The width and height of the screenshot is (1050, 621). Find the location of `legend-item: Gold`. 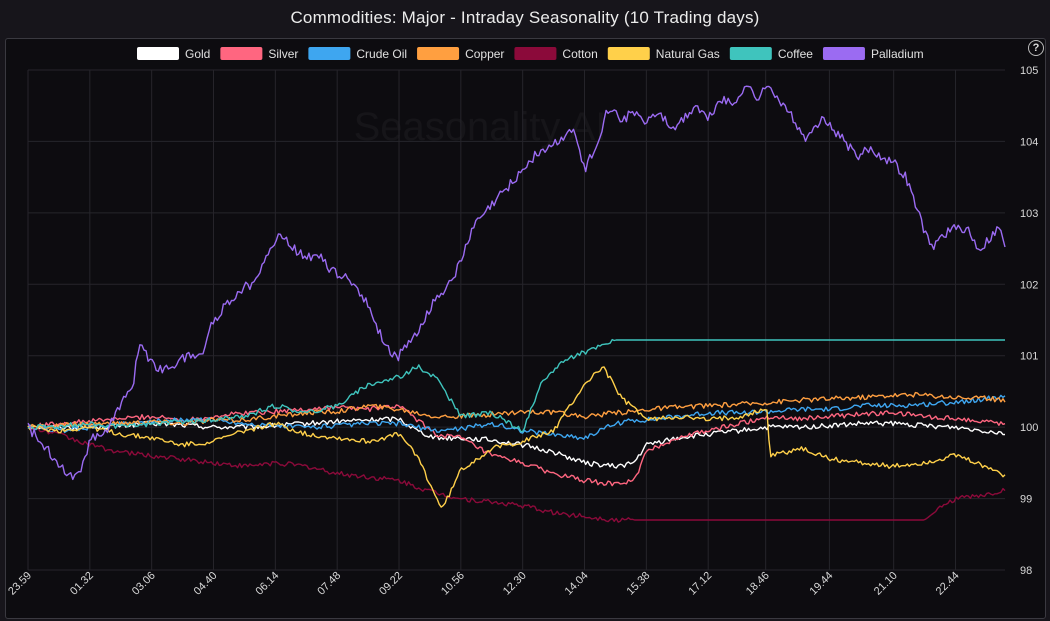

legend-item: Gold is located at coordinates (173, 54).